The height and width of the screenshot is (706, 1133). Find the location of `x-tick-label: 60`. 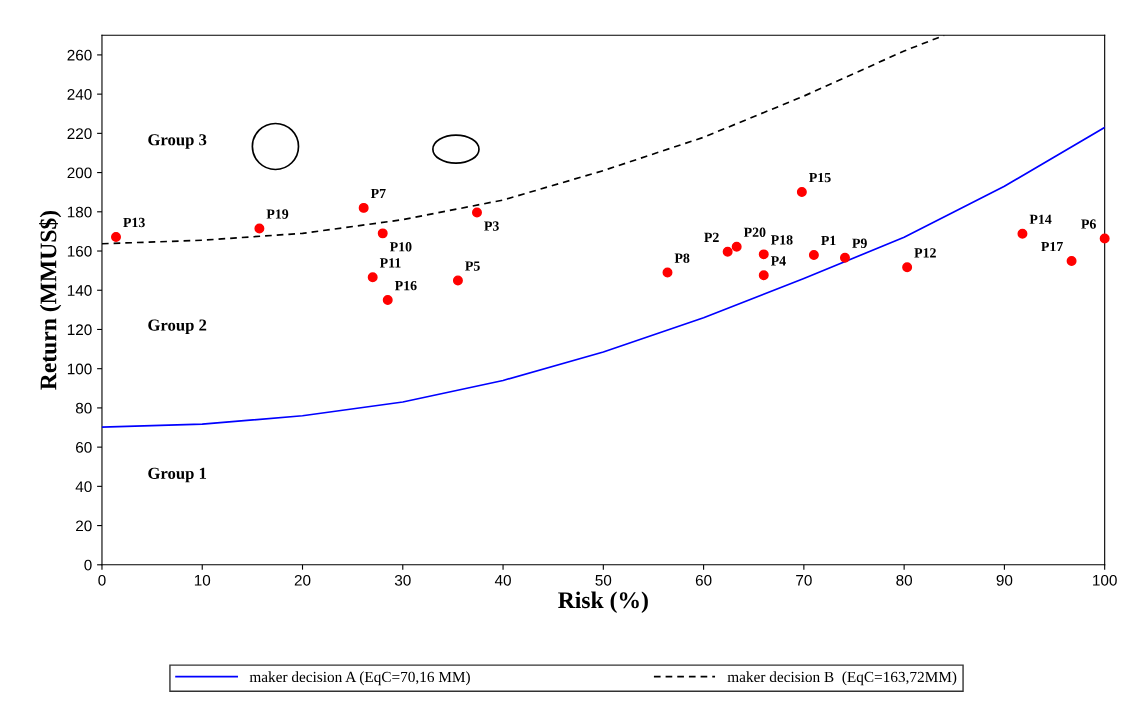

x-tick-label: 60 is located at coordinates (703, 580).